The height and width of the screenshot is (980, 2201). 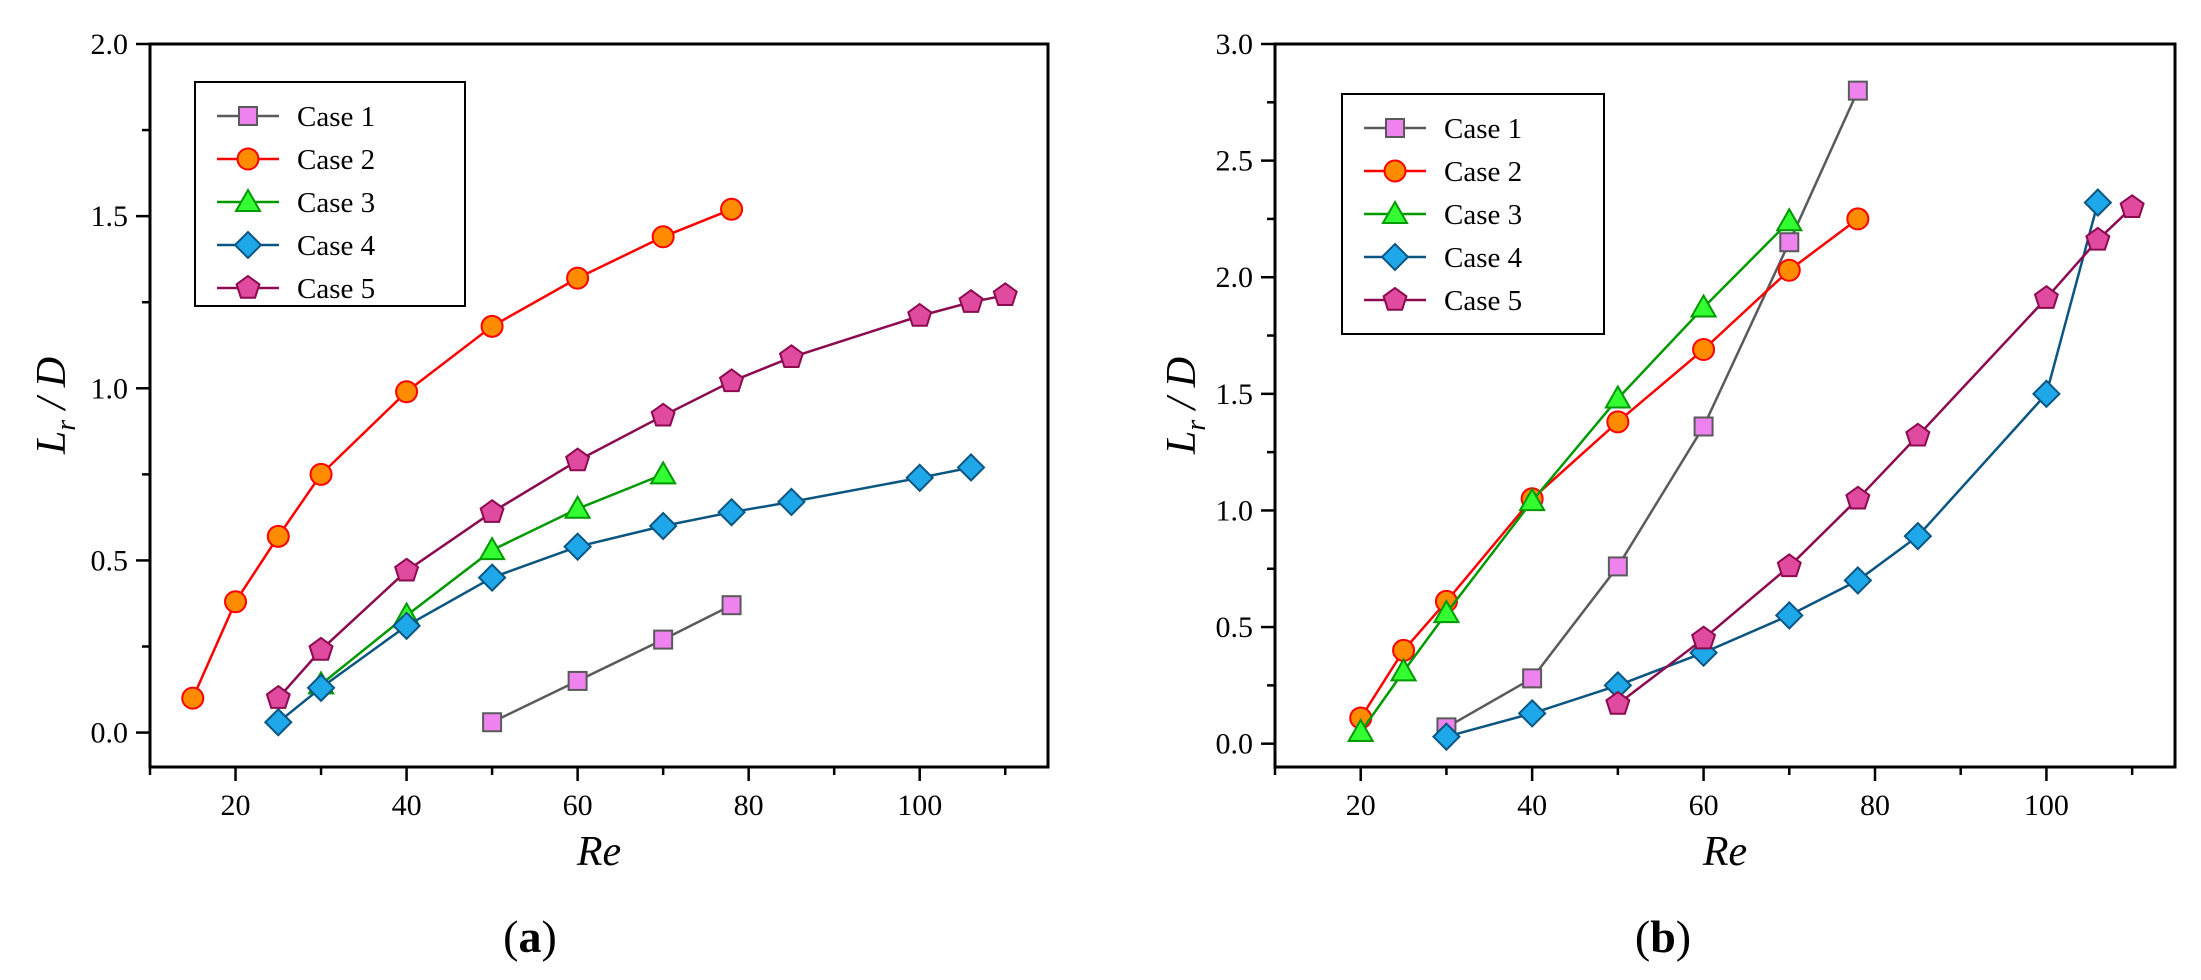 What do you see at coordinates (1182, 388) in the screenshot?
I see `y-label-tail: / D` at bounding box center [1182, 388].